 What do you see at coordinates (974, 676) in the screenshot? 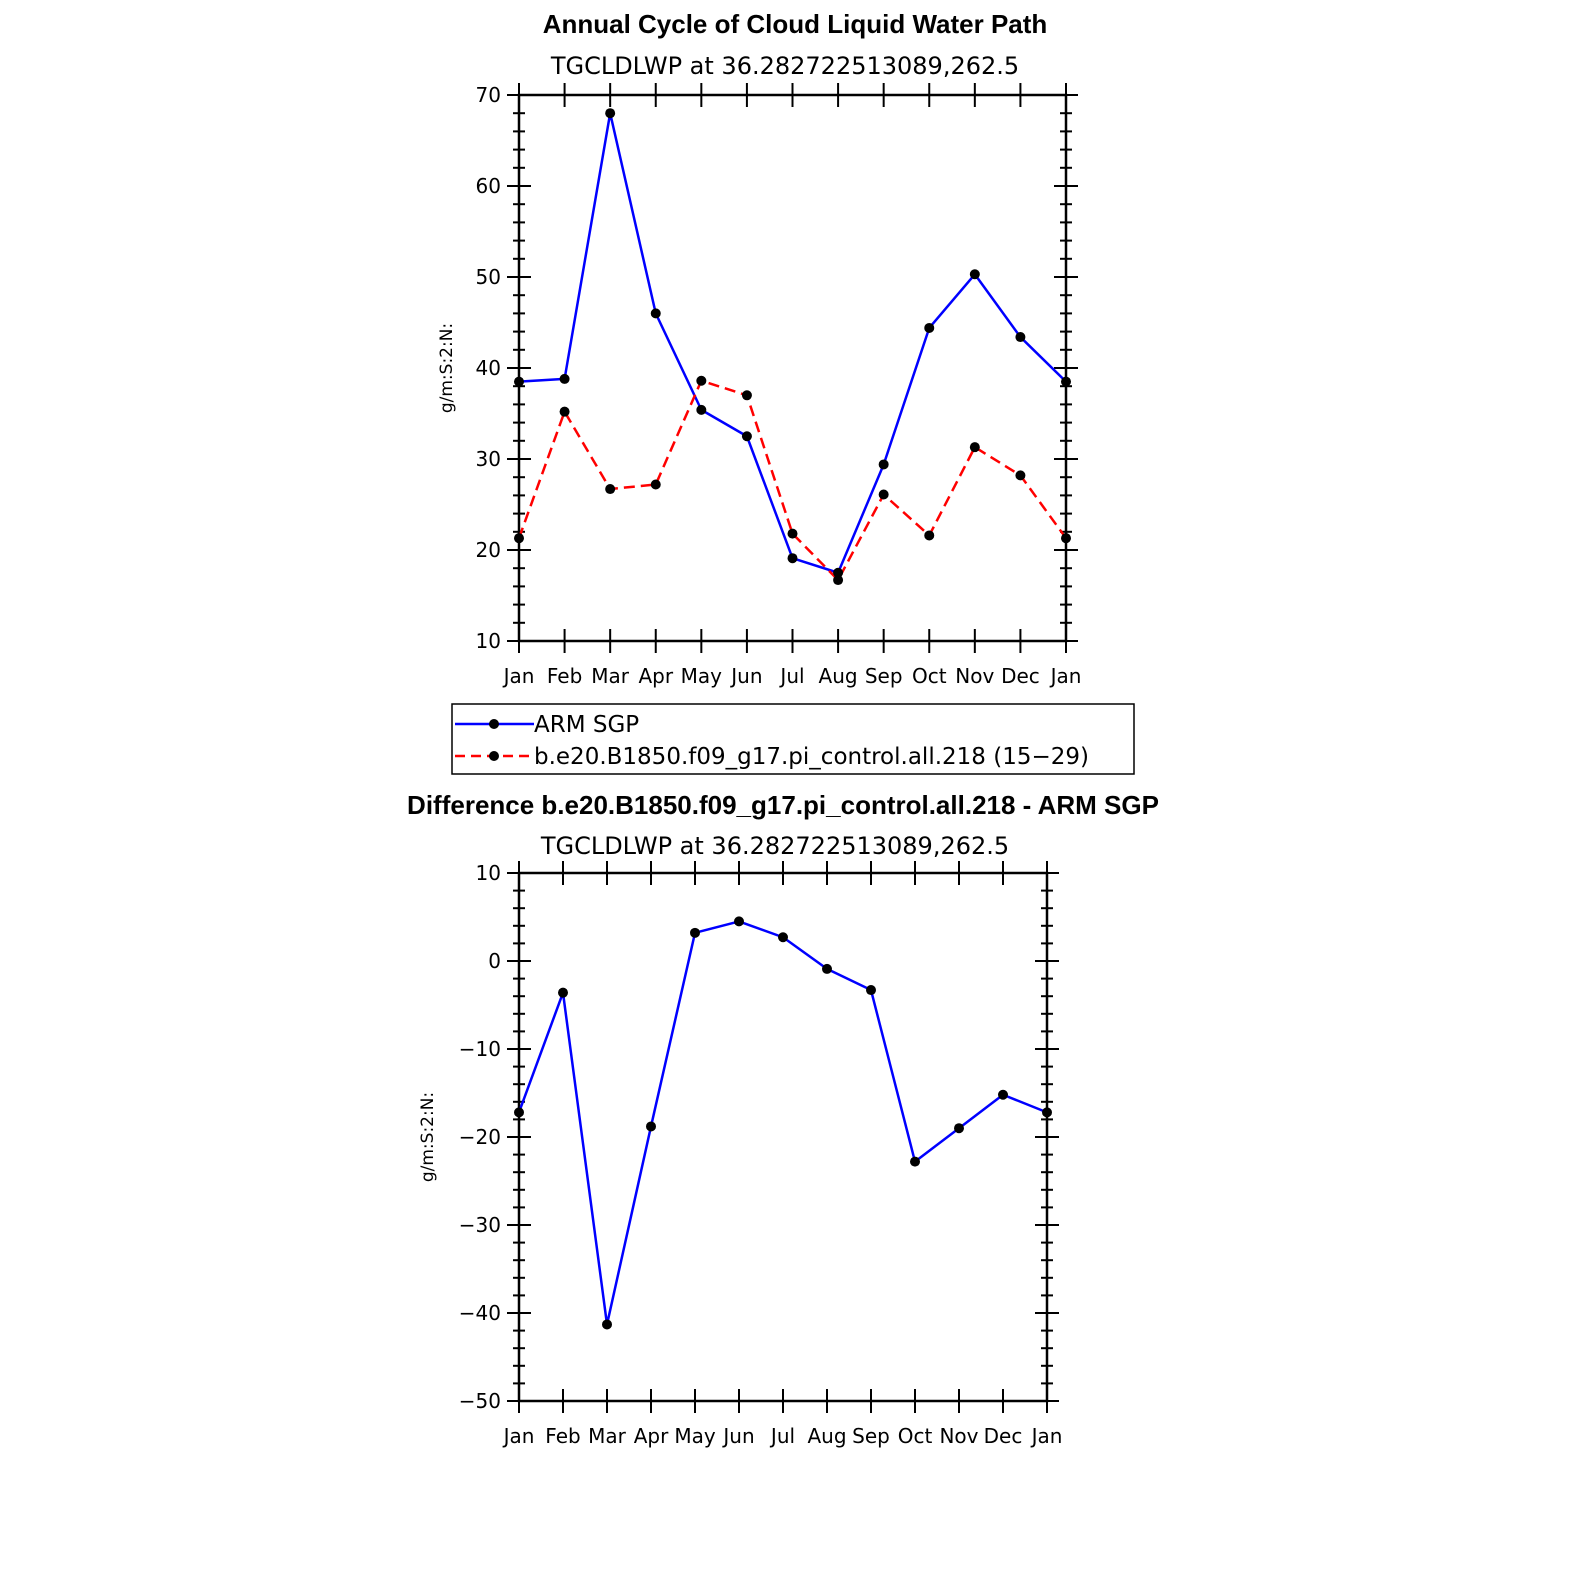
I see `chart1-x-tick-label: Nov` at bounding box center [974, 676].